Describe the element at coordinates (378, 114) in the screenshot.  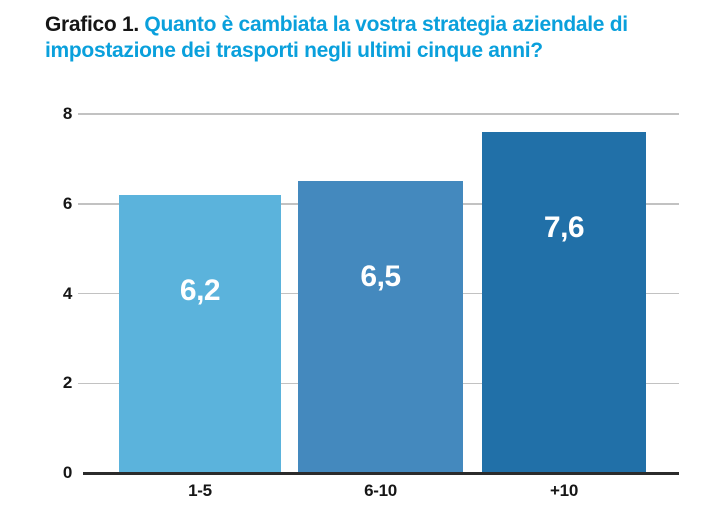
I see `gridline` at that location.